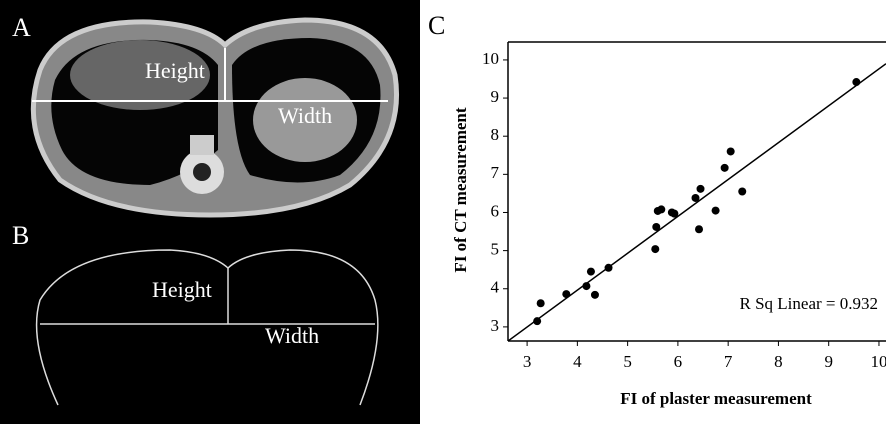 The image size is (886, 424). I want to click on annotation: R Sq Linear = 0.932, so click(809, 303).